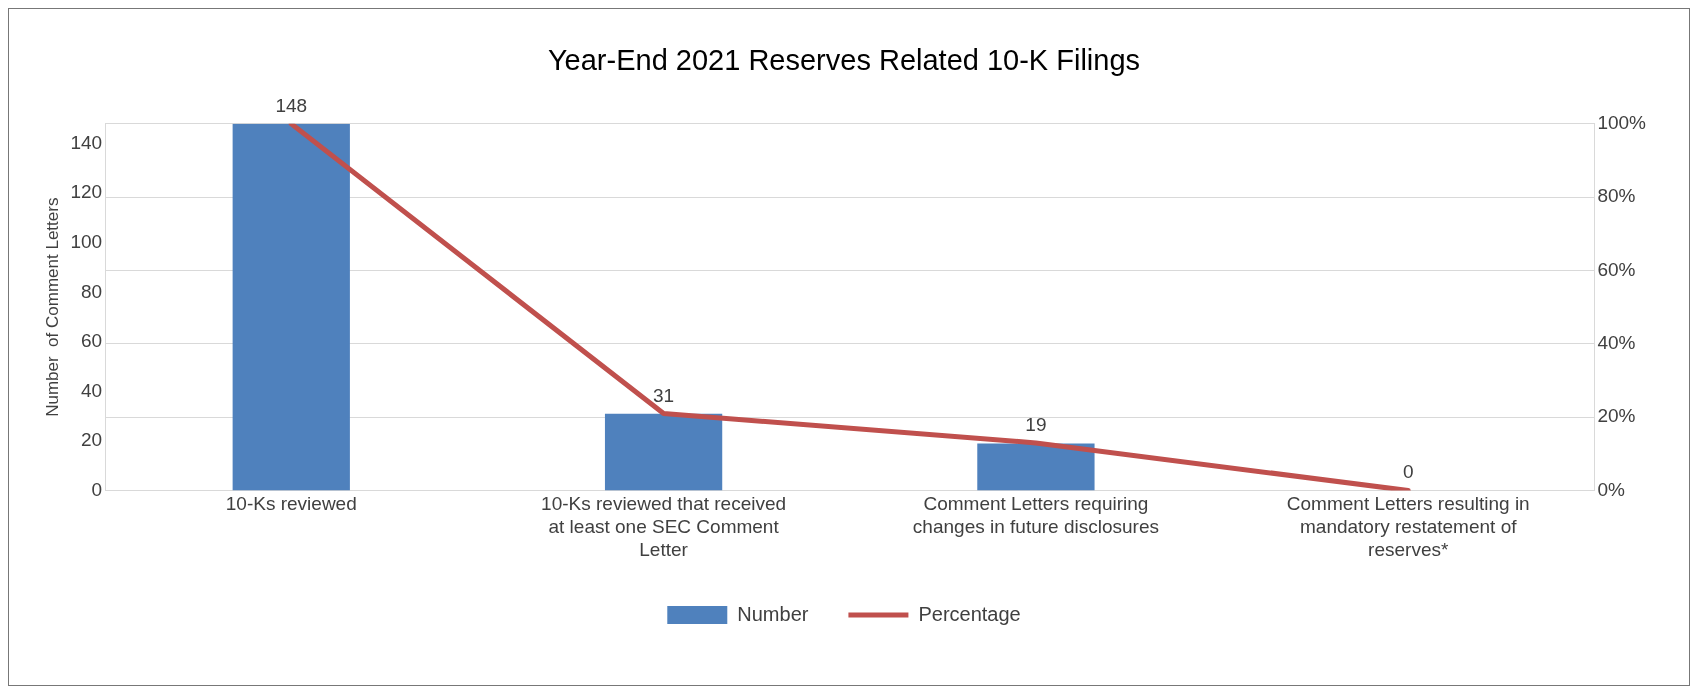 The height and width of the screenshot is (693, 1698). Describe the element at coordinates (844, 60) in the screenshot. I see `chart-title: Year-End 2021 Reserves Related 10-K Filings` at that location.